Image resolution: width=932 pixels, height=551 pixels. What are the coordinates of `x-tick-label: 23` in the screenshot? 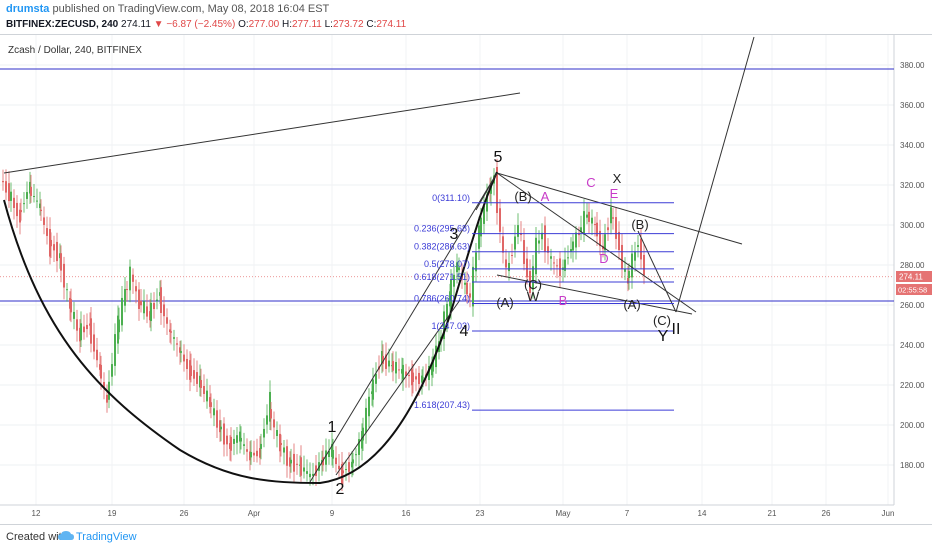 It's located at (480, 513).